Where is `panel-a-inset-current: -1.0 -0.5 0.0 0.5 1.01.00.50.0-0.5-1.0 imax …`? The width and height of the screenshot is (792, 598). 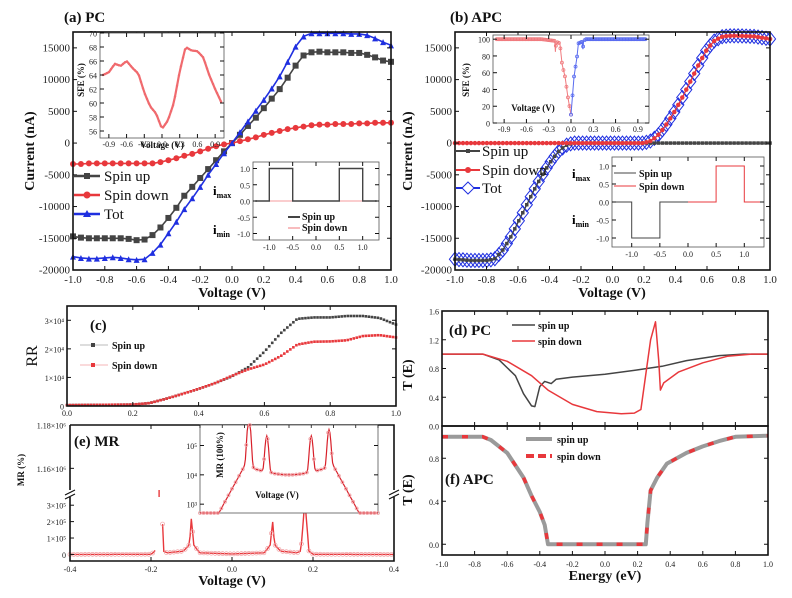
panel-a-inset-current: -1.0 -0.5 0.0 0.5 1.01.00.50.0-0.5-1.0 imax … is located at coordinates (296, 206).